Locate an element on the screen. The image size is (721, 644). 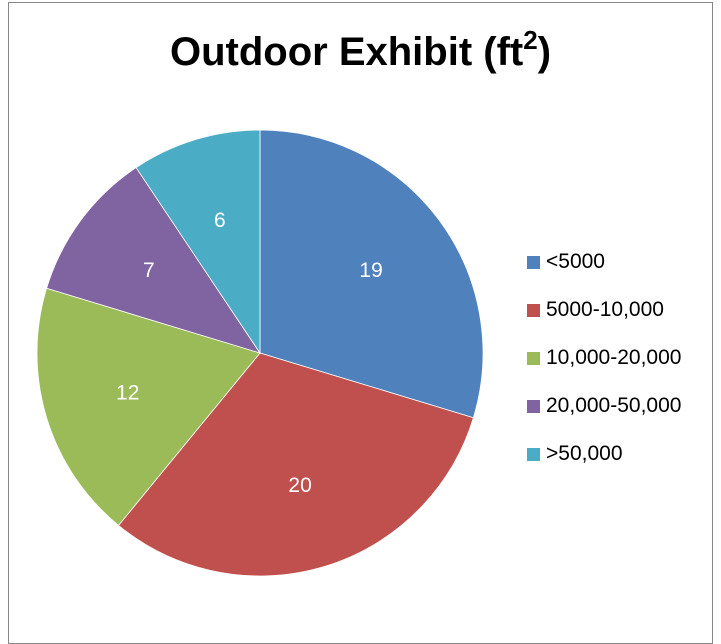
chart-title-close: ) is located at coordinates (544, 52).